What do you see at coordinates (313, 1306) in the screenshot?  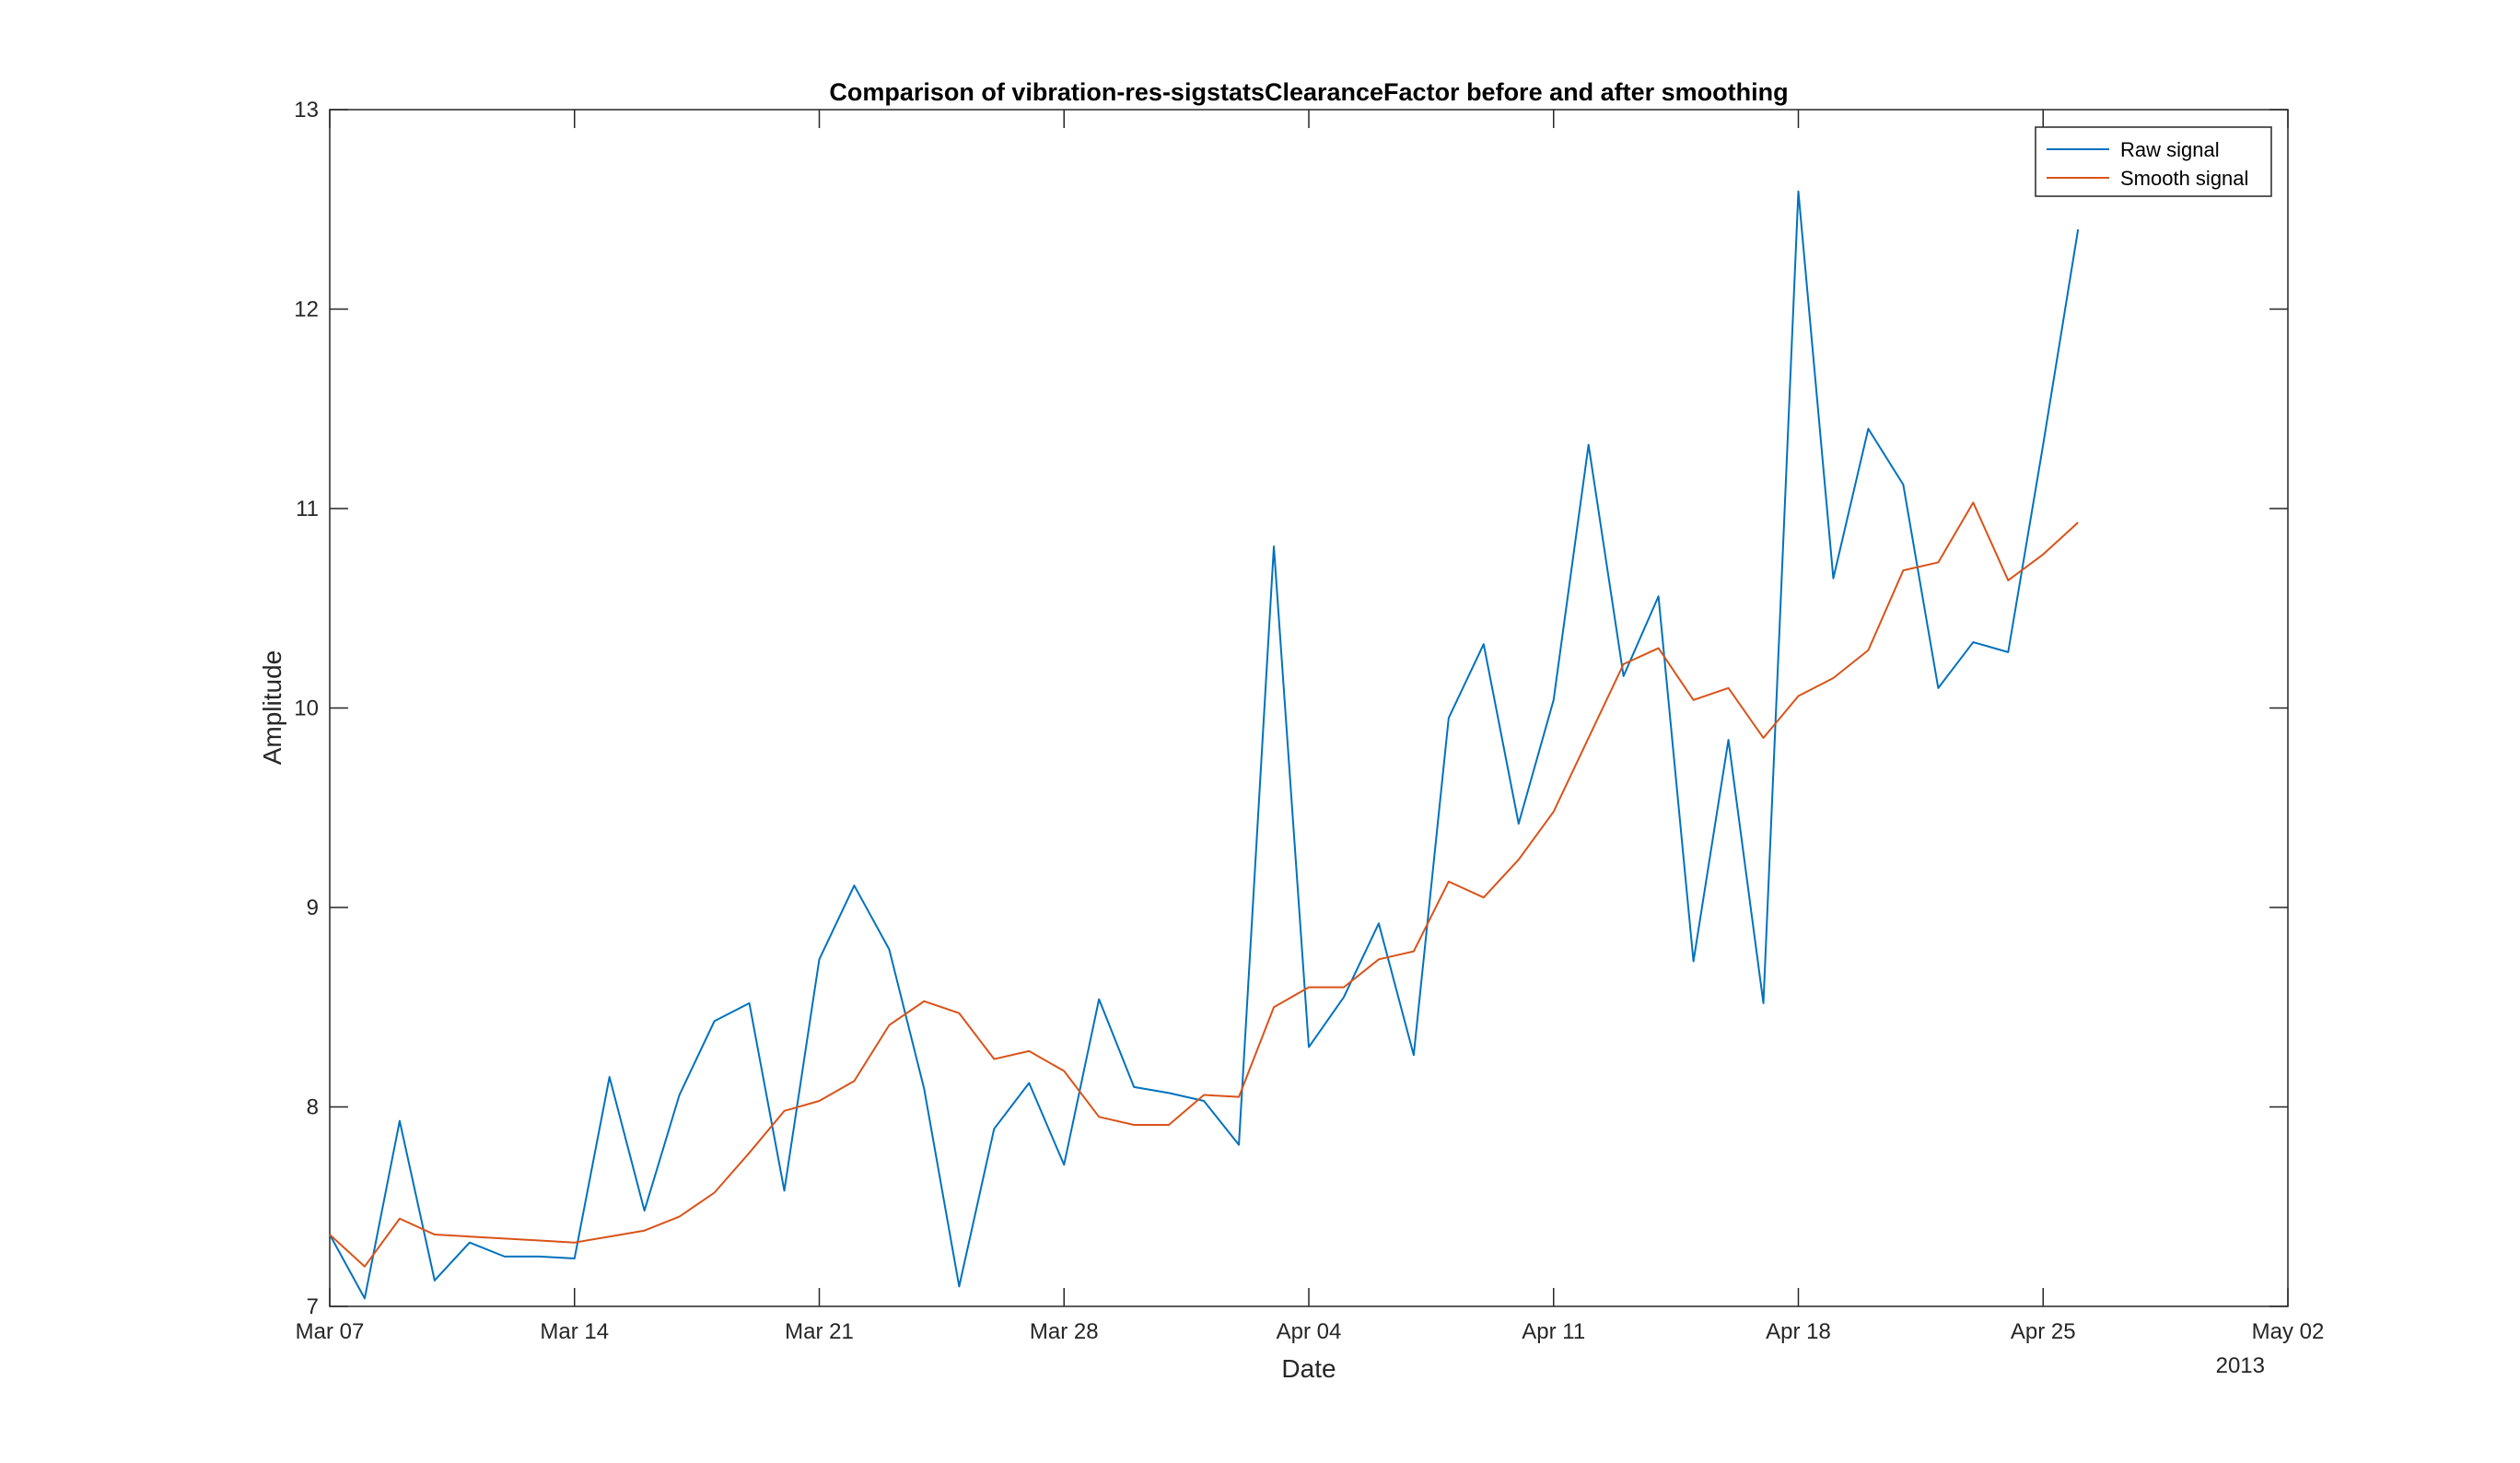 I see `y-tick-label: 7` at bounding box center [313, 1306].